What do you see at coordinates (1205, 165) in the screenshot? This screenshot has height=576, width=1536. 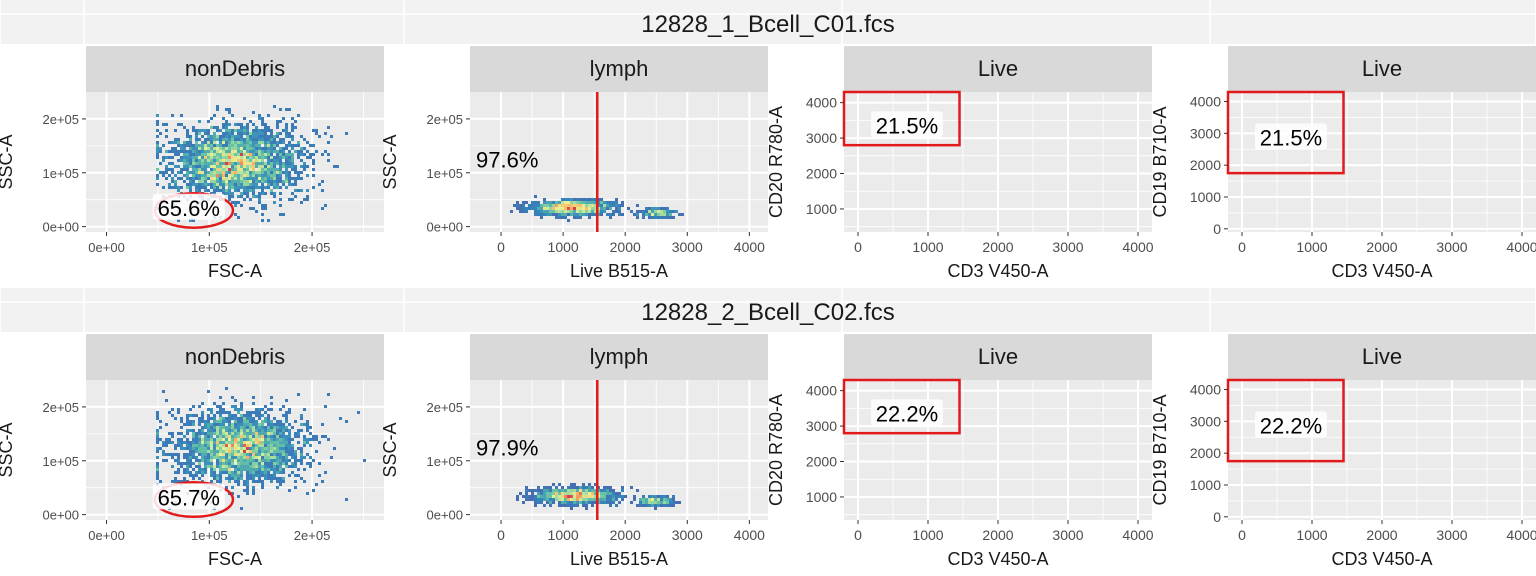 I see `y-tick-label: 2000` at bounding box center [1205, 165].